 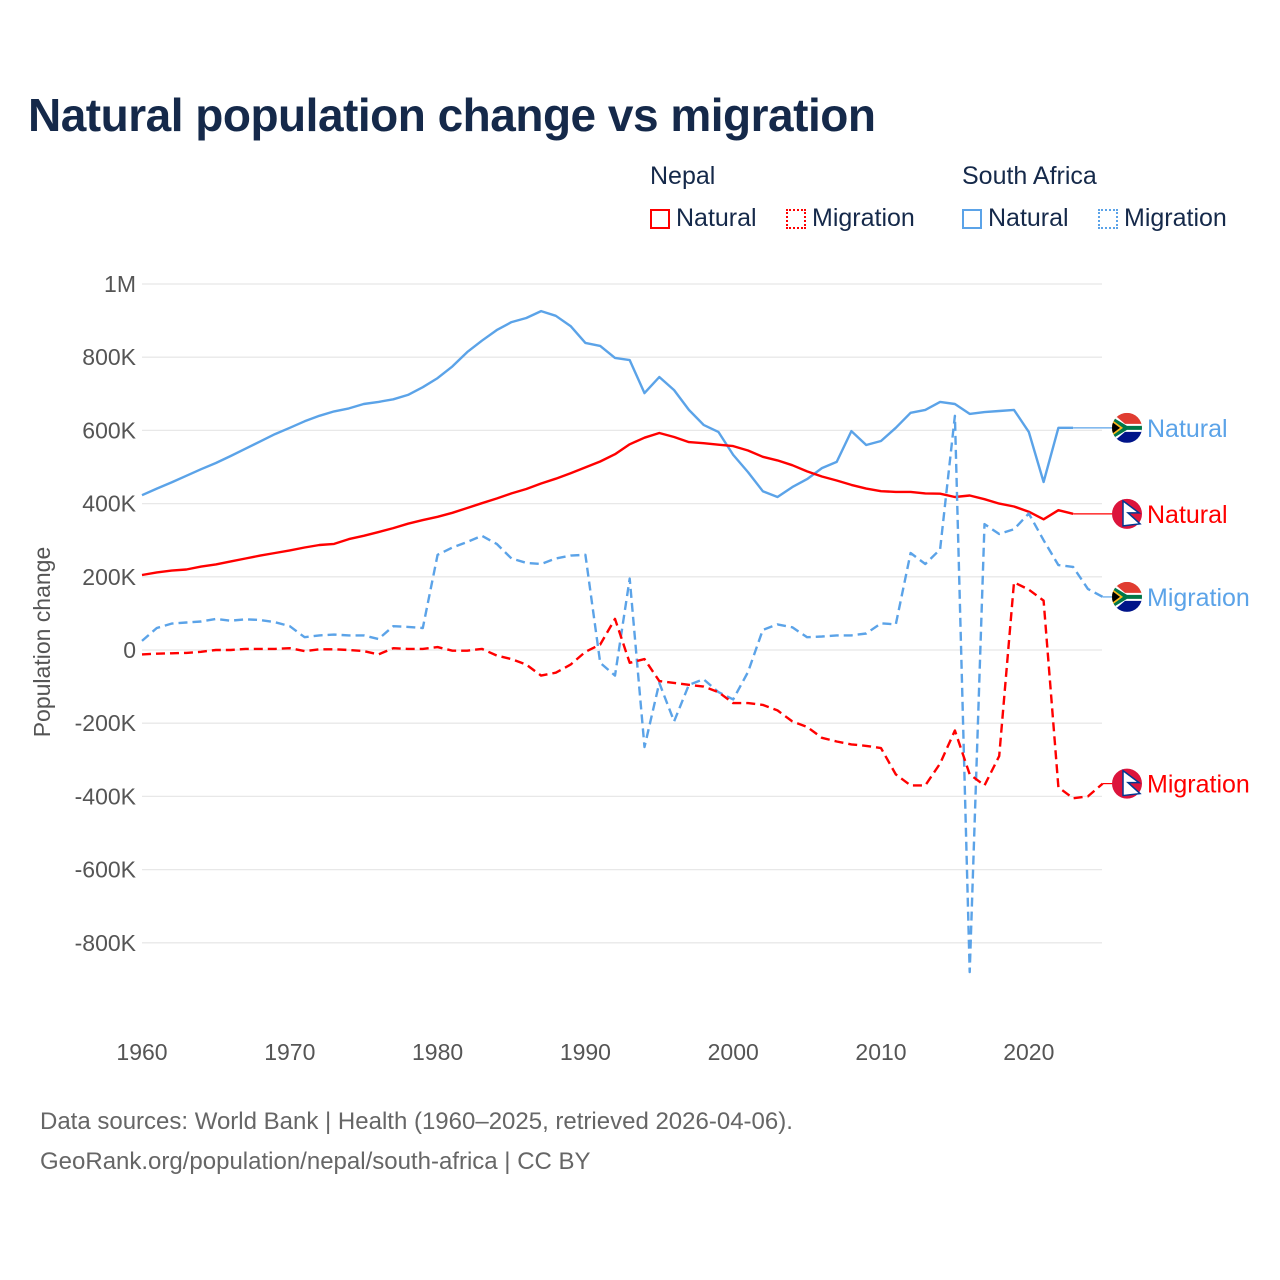 I want to click on nepal-migration-end-label: Migration, so click(x=1198, y=785).